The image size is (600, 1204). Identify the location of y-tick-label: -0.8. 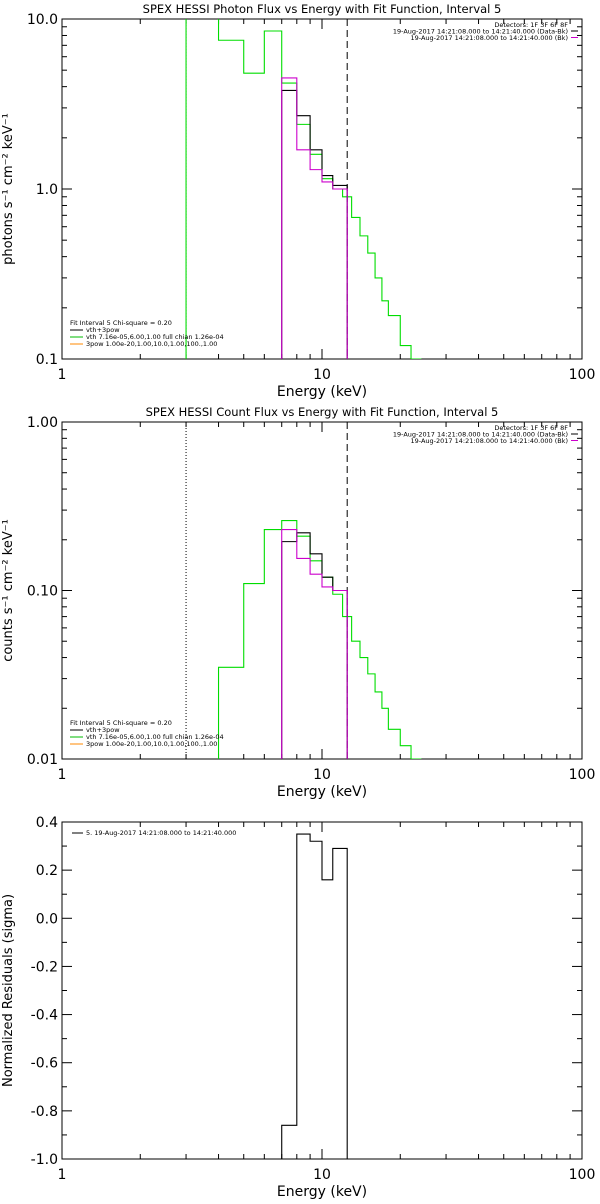
(44, 1112).